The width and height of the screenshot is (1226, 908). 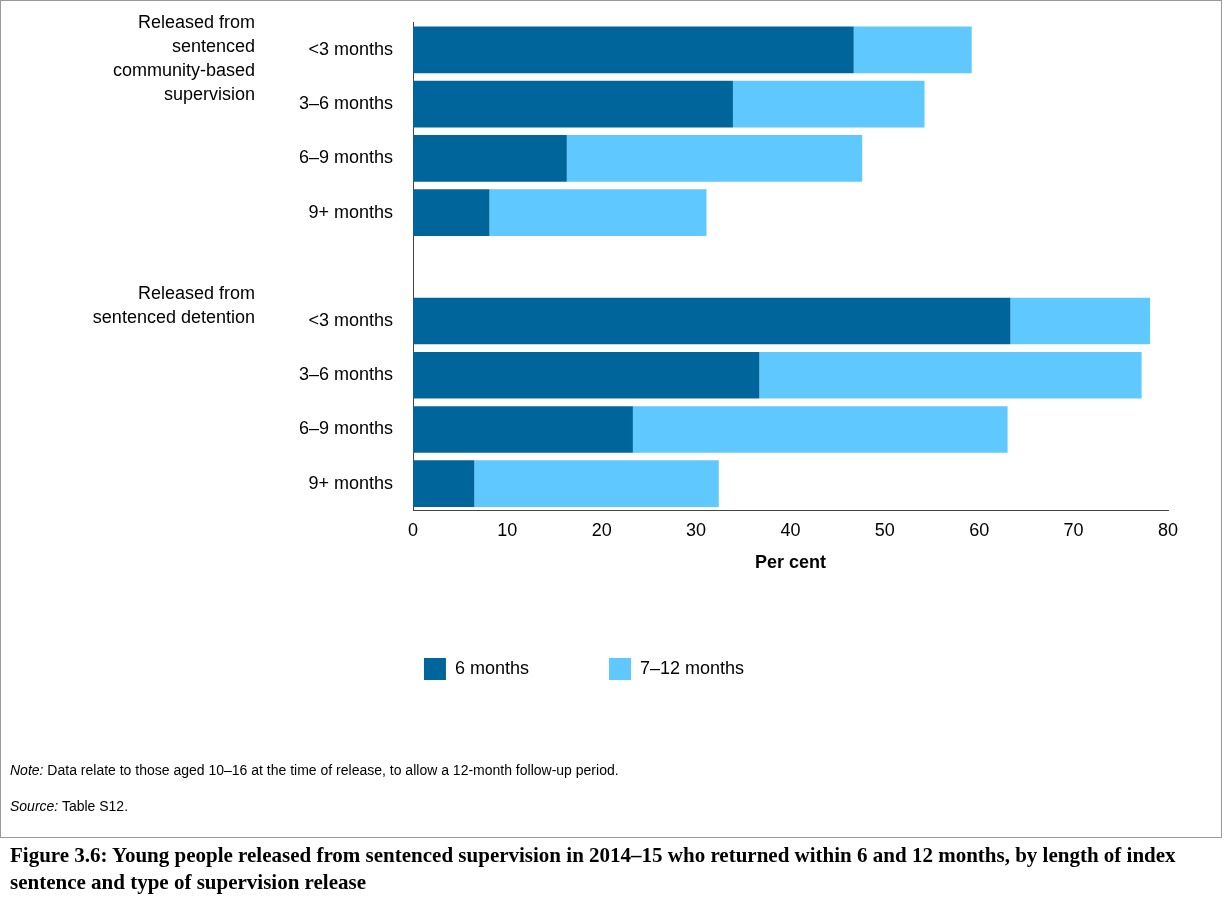 I want to click on legend-label: 7–12 months, so click(x=692, y=667).